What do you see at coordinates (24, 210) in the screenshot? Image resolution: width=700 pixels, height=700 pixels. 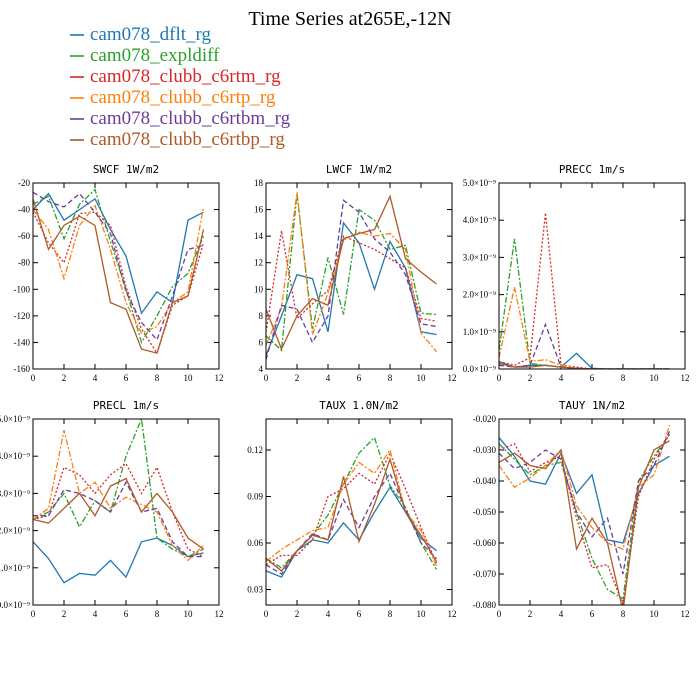 I see `y-tick-label: -40` at bounding box center [24, 210].